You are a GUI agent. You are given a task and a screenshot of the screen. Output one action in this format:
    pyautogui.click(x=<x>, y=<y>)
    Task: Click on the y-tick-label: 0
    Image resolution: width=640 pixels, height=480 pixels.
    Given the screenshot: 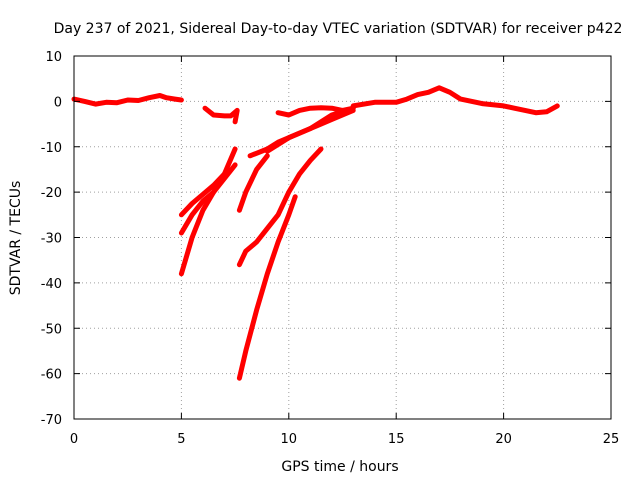 What is the action you would take?
    pyautogui.click(x=58, y=102)
    